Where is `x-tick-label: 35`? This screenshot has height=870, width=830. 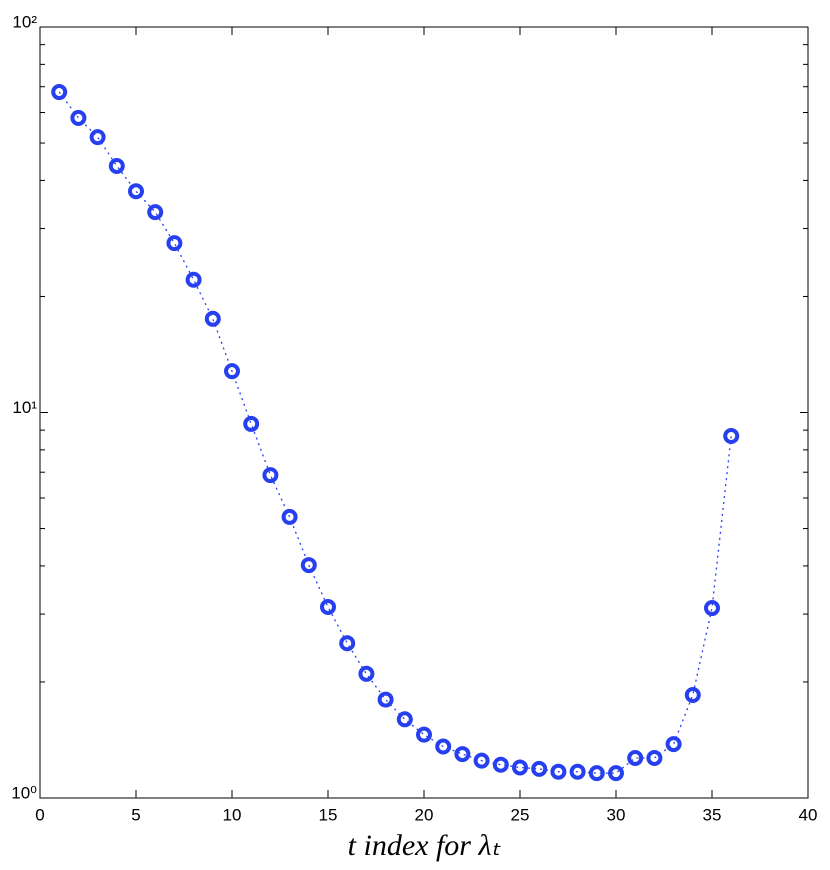
x-tick-label: 35 is located at coordinates (712, 814).